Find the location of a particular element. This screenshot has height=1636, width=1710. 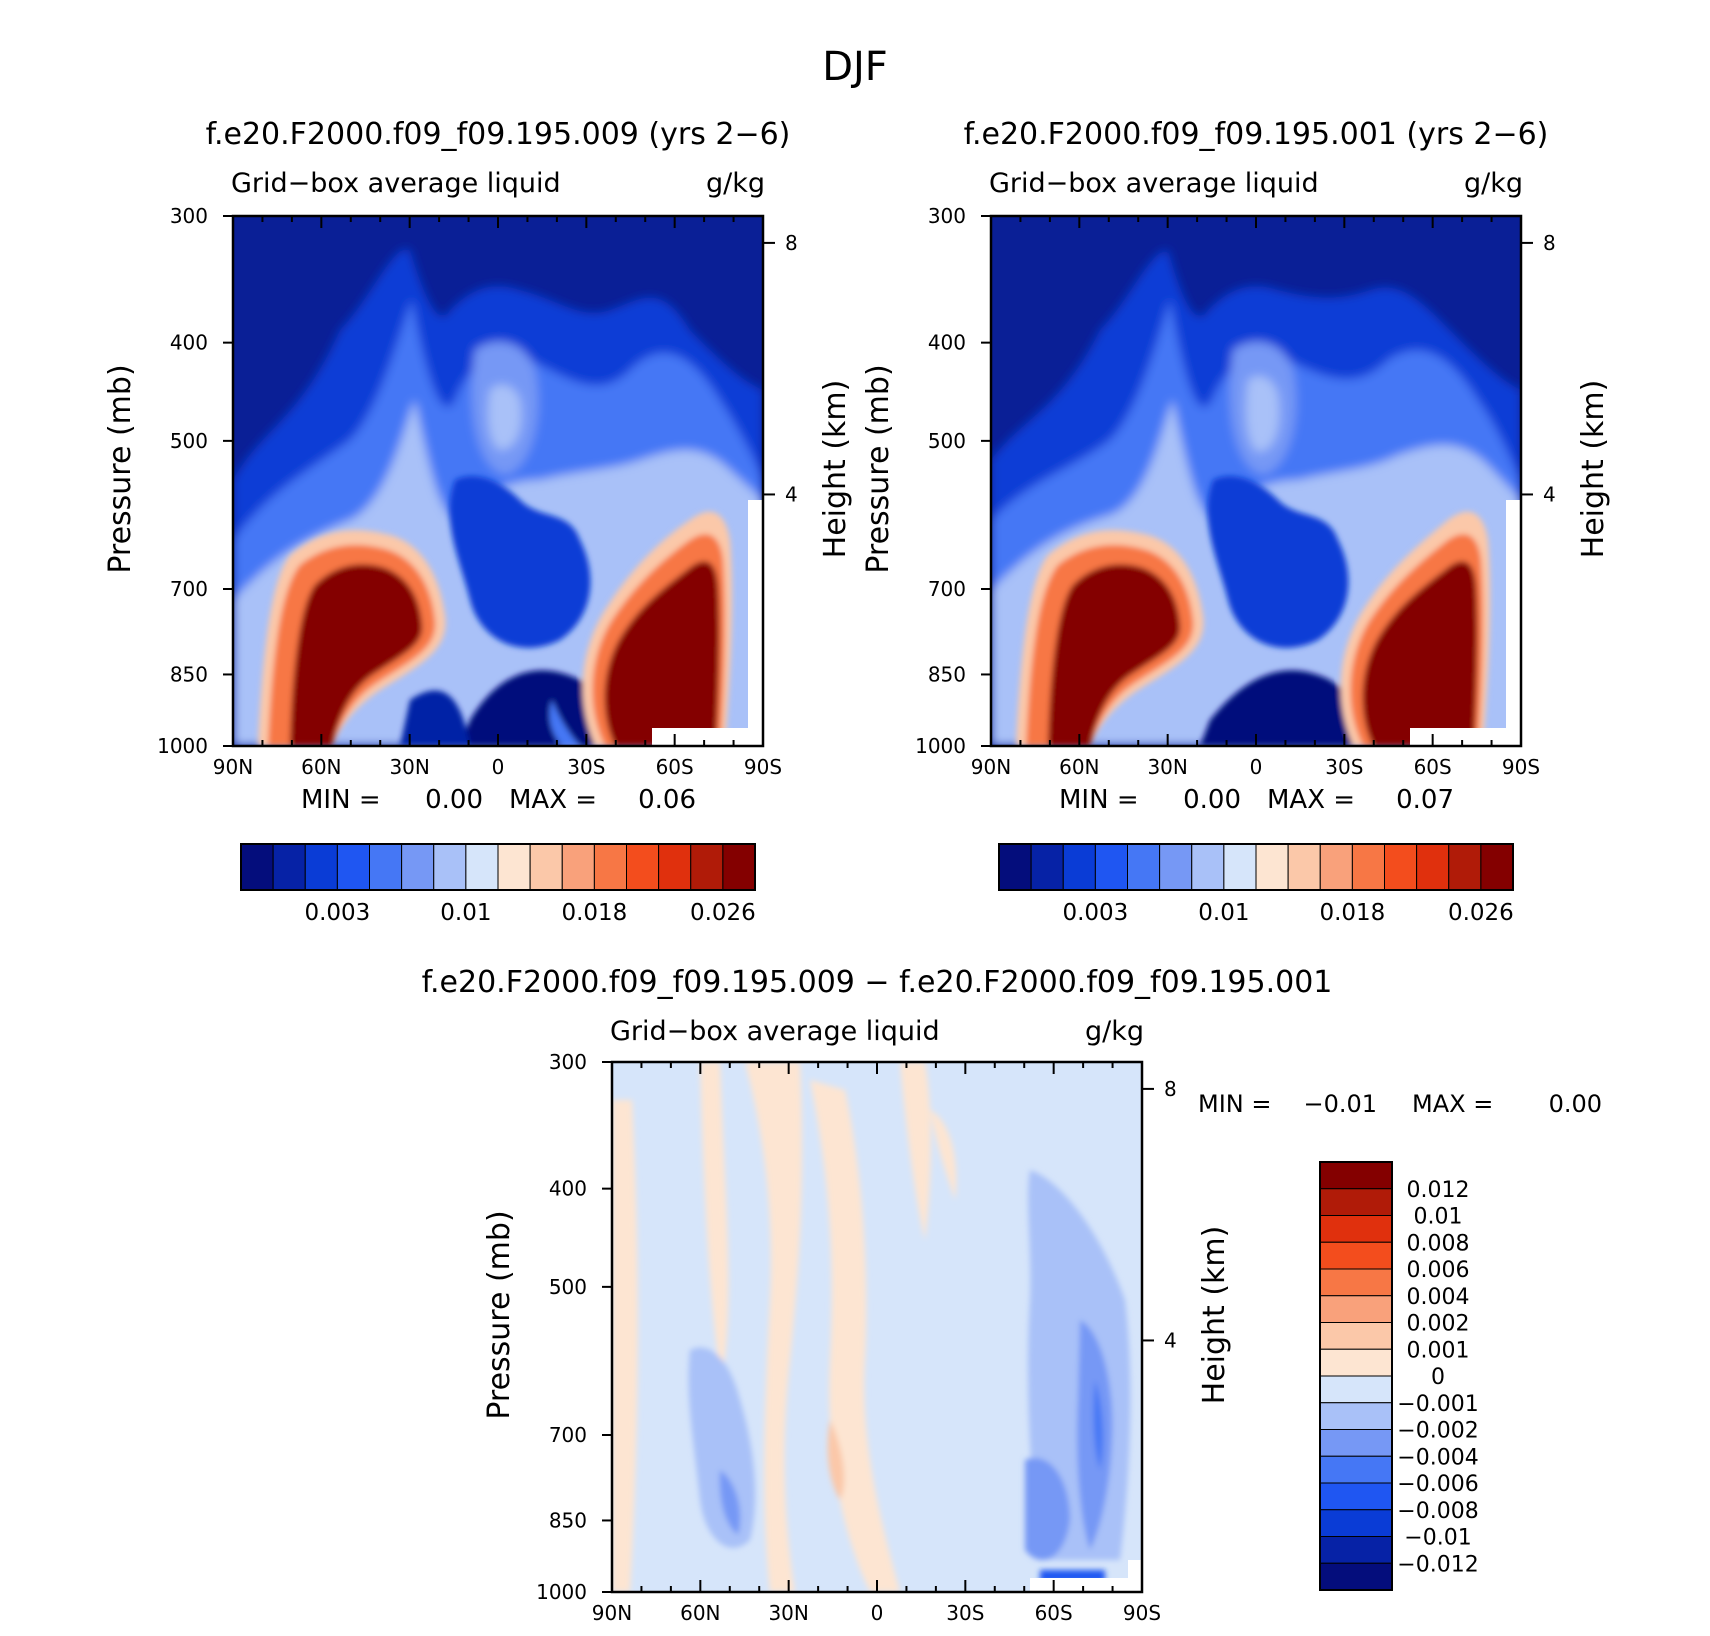

panel-1-y2-axis-label: Height (km) is located at coordinates (835, 469).